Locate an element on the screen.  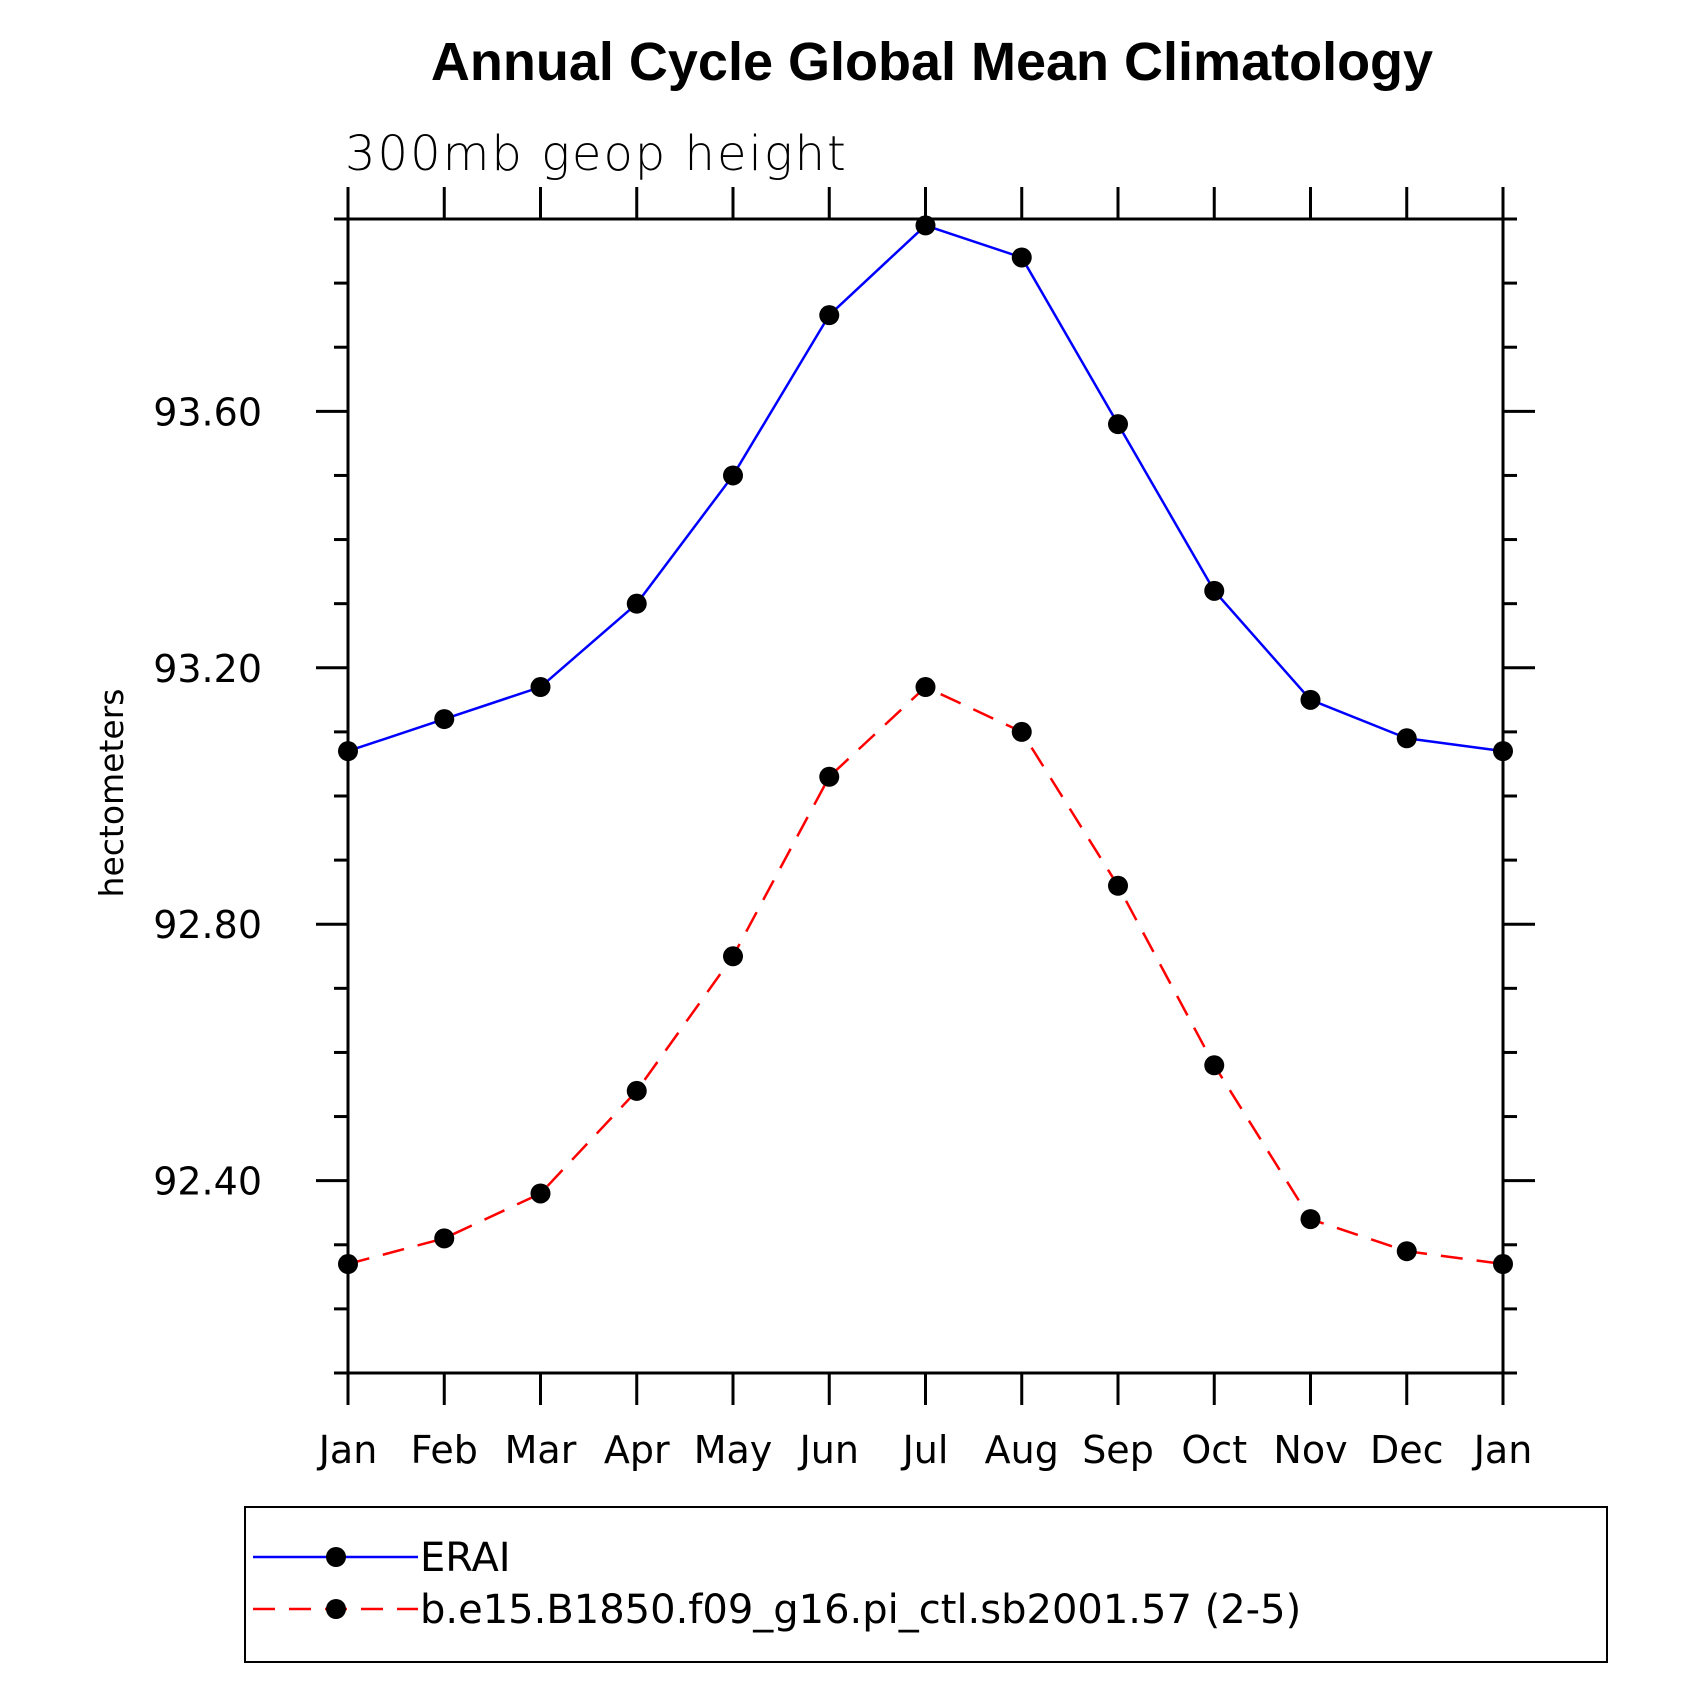
y-axis-label: hectometers is located at coordinates (111, 793).